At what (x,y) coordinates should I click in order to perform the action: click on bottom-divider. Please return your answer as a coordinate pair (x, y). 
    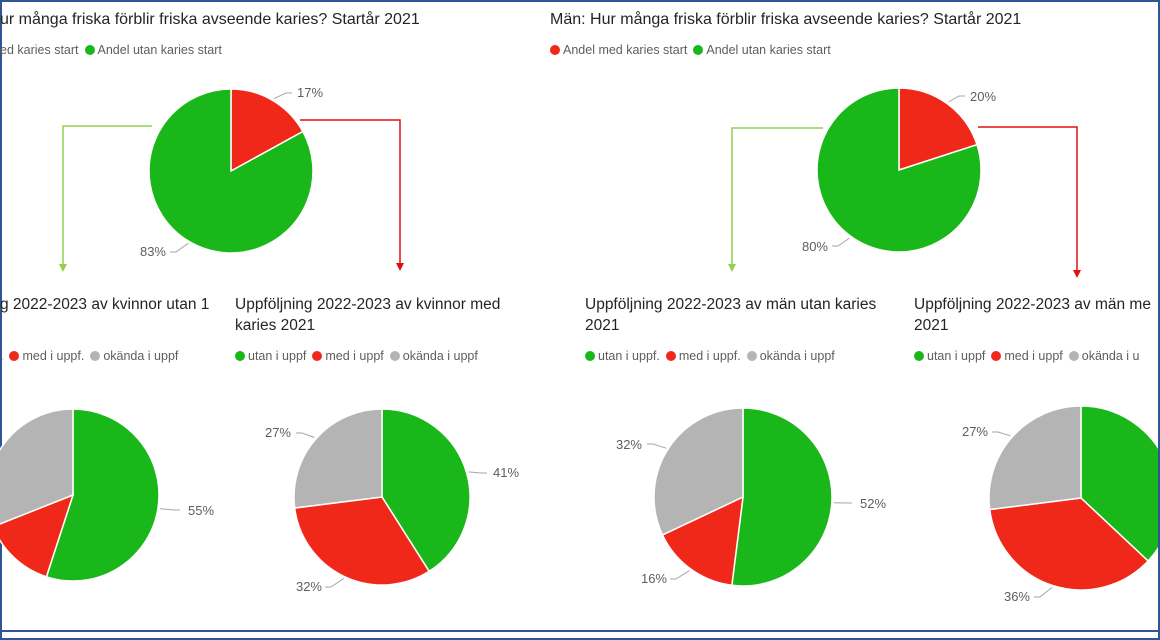
    Looking at the image, I should click on (579, 631).